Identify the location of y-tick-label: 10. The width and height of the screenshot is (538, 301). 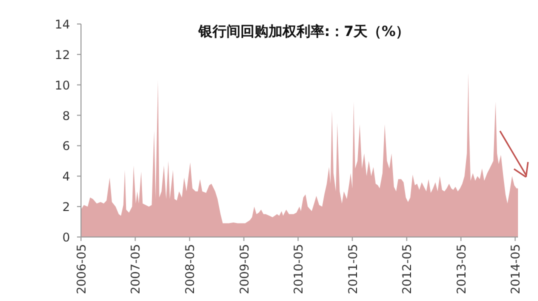
(62, 85).